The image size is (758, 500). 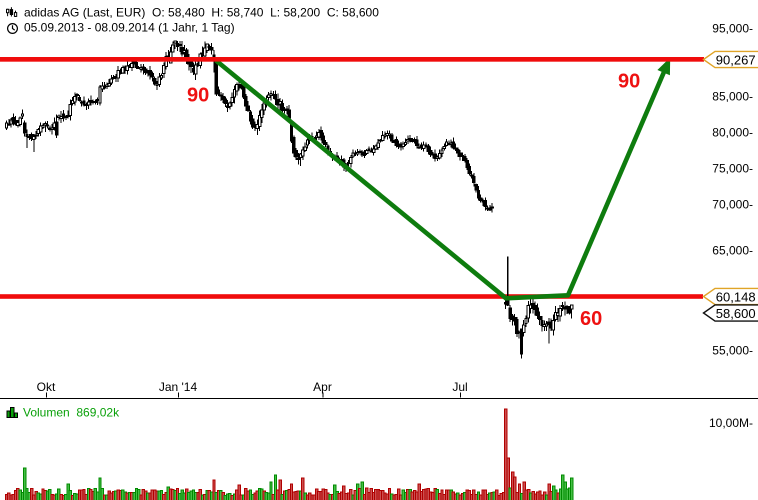 I want to click on svg-text: 70,000-, so click(x=732, y=204).